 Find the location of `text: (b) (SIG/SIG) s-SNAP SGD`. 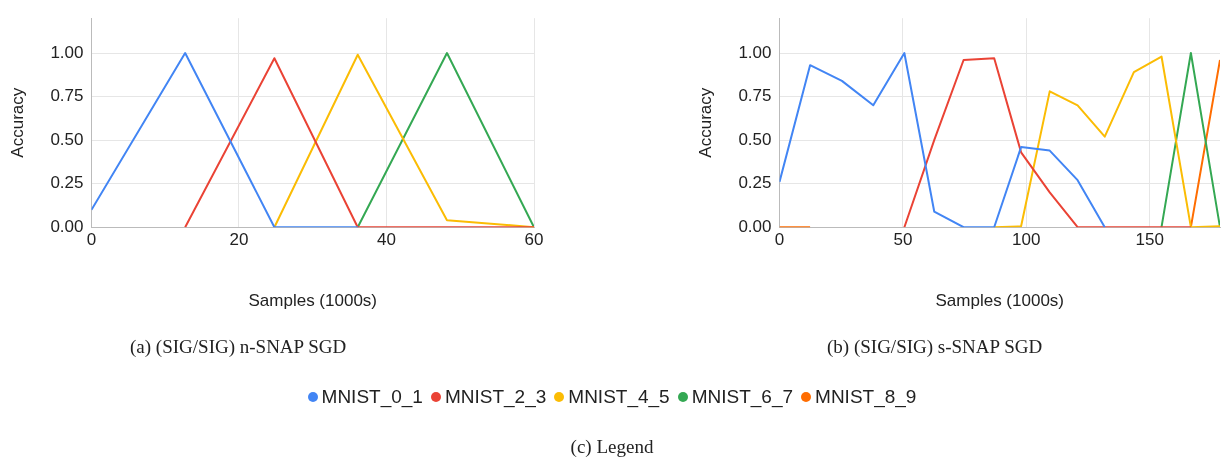

text: (b) (SIG/SIG) s-SNAP SGD is located at coordinates (935, 347).